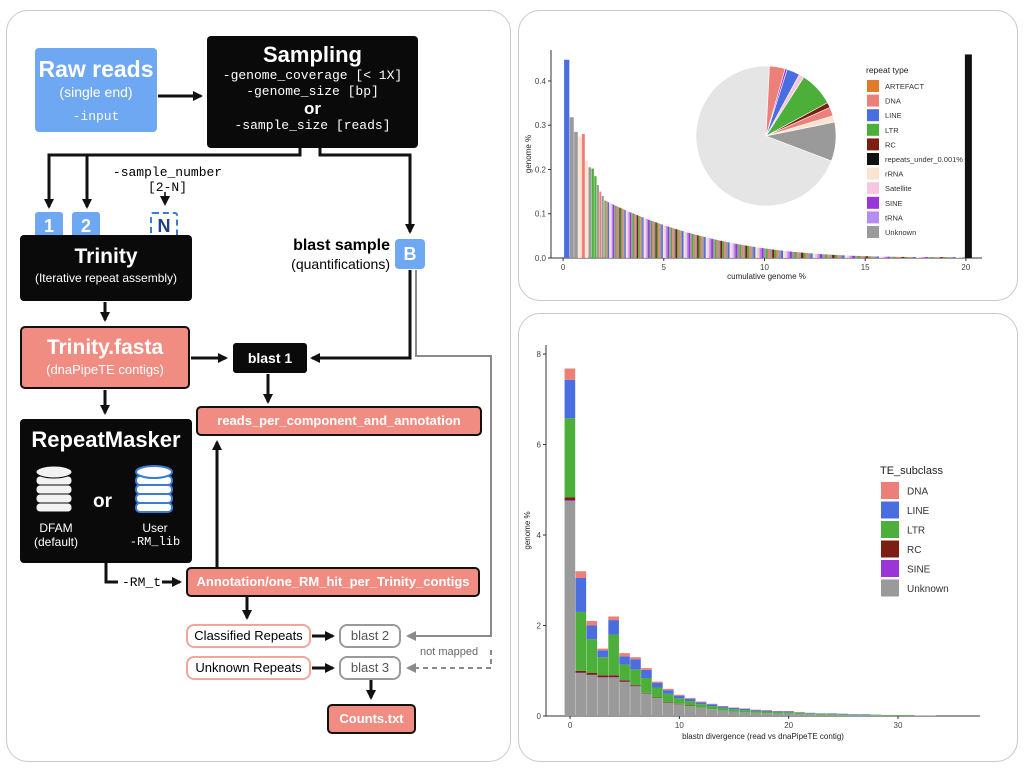 The width and height of the screenshot is (1024, 768). What do you see at coordinates (312, 54) in the screenshot?
I see `sampling-title: Sampling` at bounding box center [312, 54].